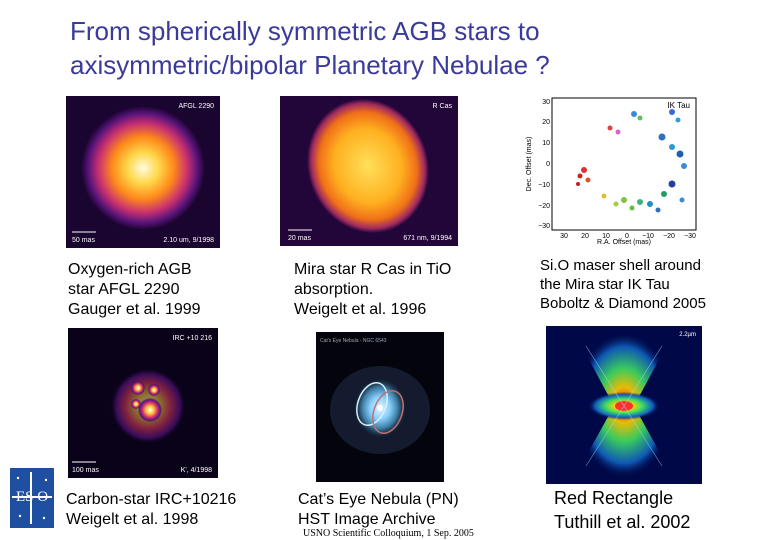 The width and height of the screenshot is (780, 540). I want to click on iktau-xtick: −20, so click(669, 236).